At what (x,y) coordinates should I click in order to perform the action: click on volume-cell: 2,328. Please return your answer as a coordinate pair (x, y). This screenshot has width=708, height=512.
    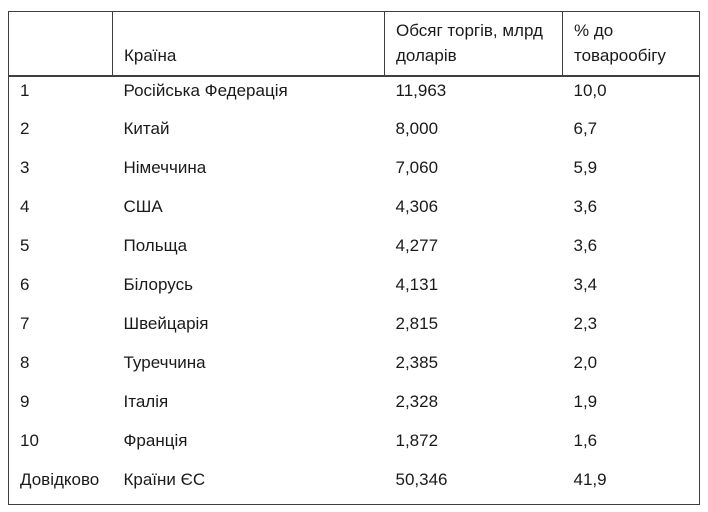
    Looking at the image, I should click on (417, 401).